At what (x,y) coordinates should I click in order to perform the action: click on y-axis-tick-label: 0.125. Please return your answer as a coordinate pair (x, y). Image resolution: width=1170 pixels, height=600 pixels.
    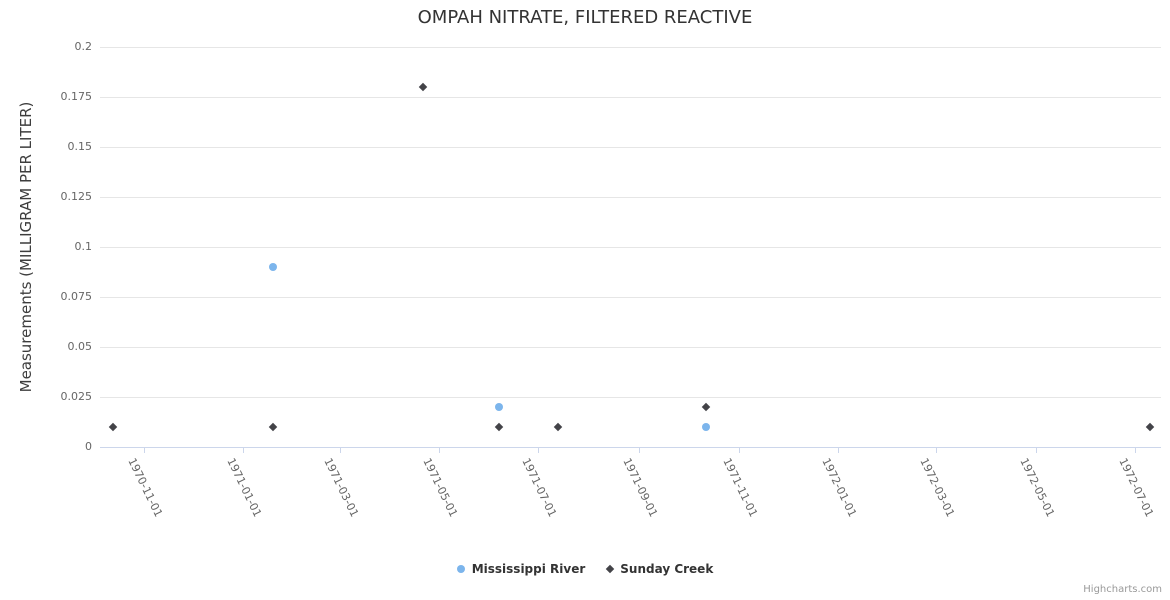
    Looking at the image, I should click on (76, 196).